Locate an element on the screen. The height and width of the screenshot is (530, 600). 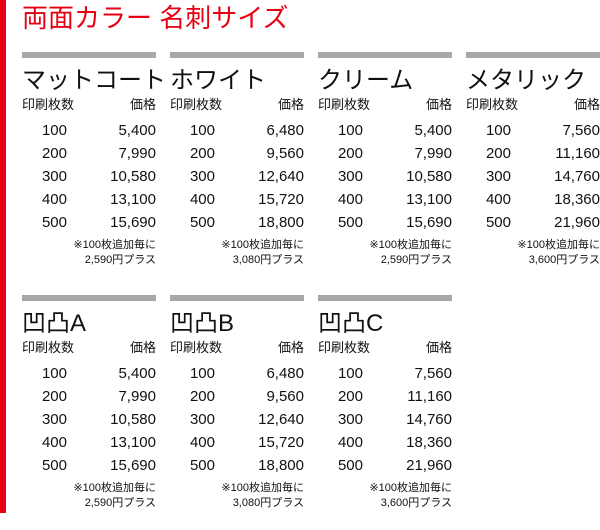
paper-type-title: 凹凸C is located at coordinates (351, 323).